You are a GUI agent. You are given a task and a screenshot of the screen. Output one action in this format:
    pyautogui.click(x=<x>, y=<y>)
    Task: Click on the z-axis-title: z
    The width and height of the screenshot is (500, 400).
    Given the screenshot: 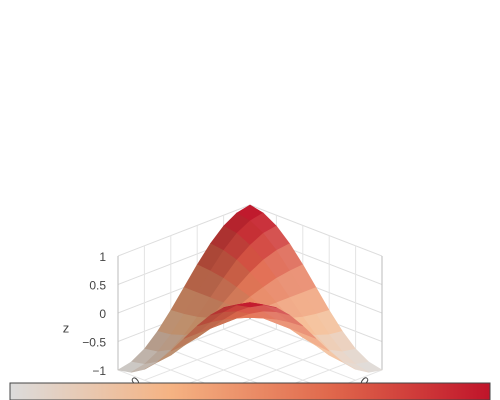 What is the action you would take?
    pyautogui.click(x=66, y=327)
    